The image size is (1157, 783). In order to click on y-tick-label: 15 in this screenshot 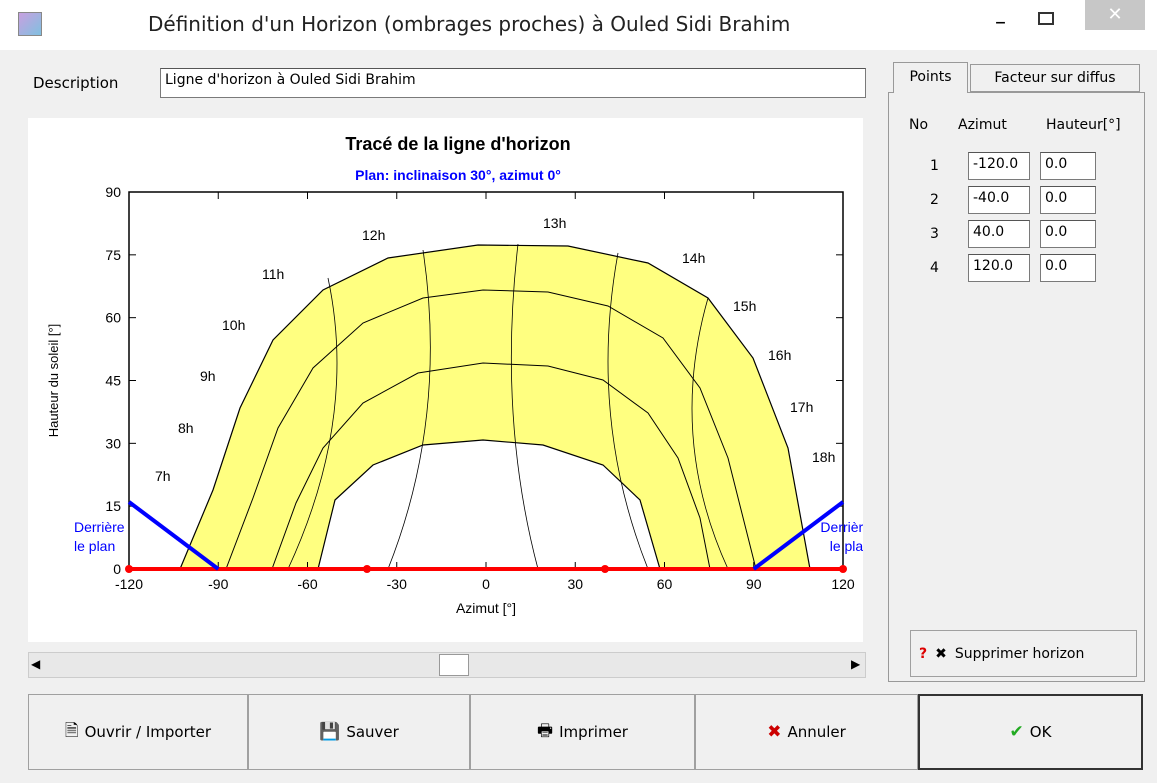, I will do `click(113, 506)`.